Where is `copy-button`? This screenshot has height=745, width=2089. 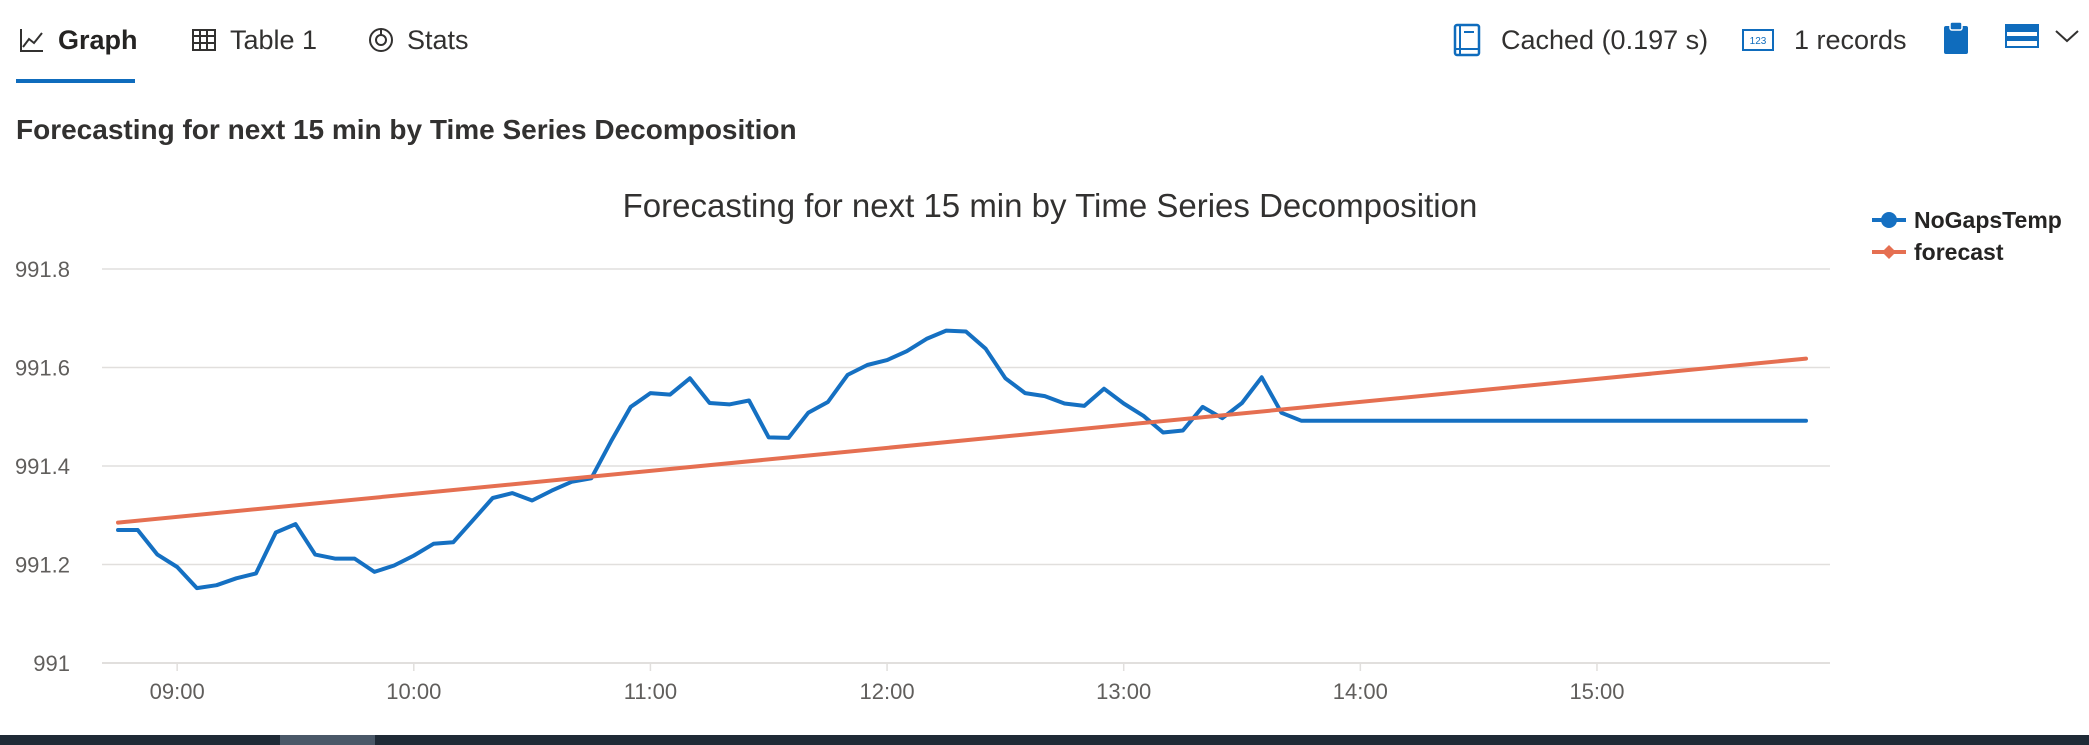 copy-button is located at coordinates (1956, 40).